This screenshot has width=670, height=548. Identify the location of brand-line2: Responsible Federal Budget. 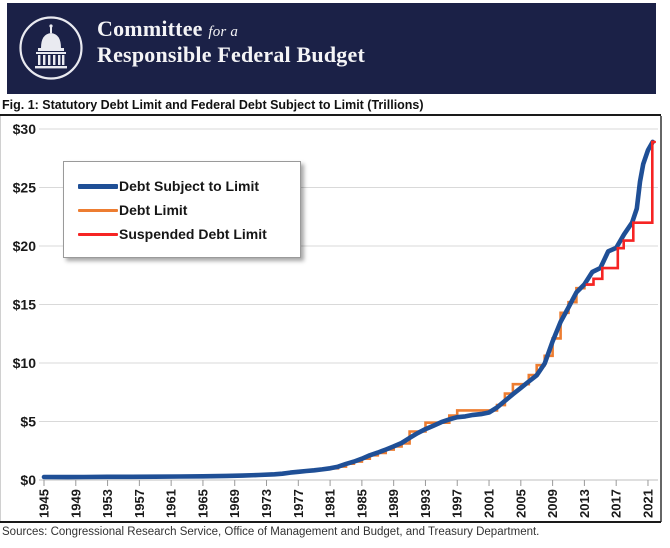
(231, 54).